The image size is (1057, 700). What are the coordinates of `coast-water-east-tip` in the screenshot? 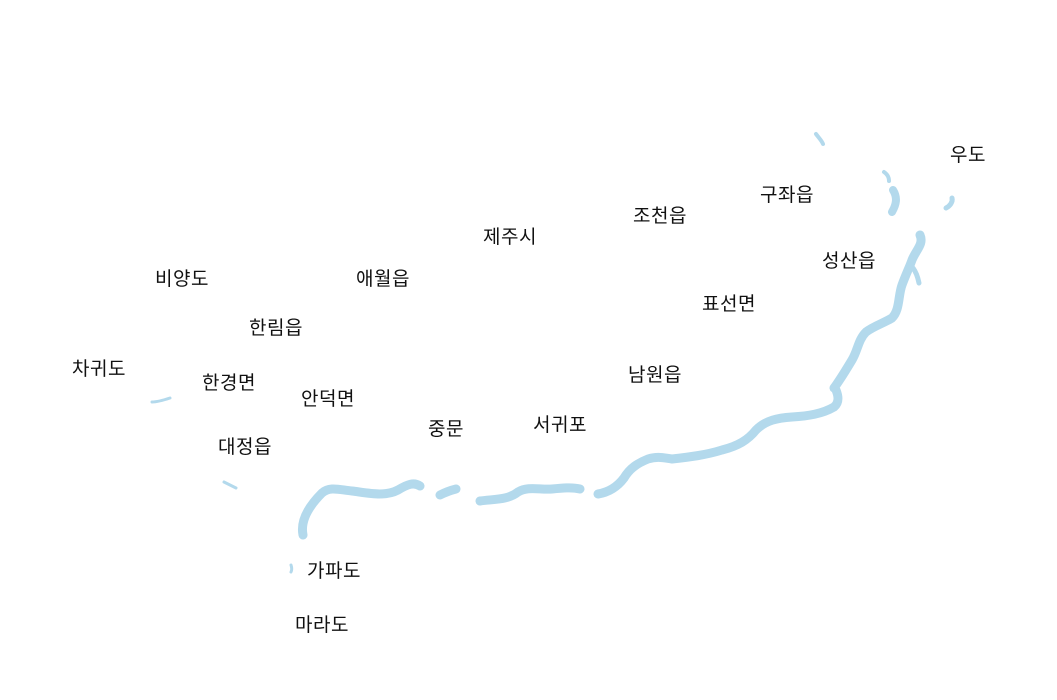 It's located at (894, 201).